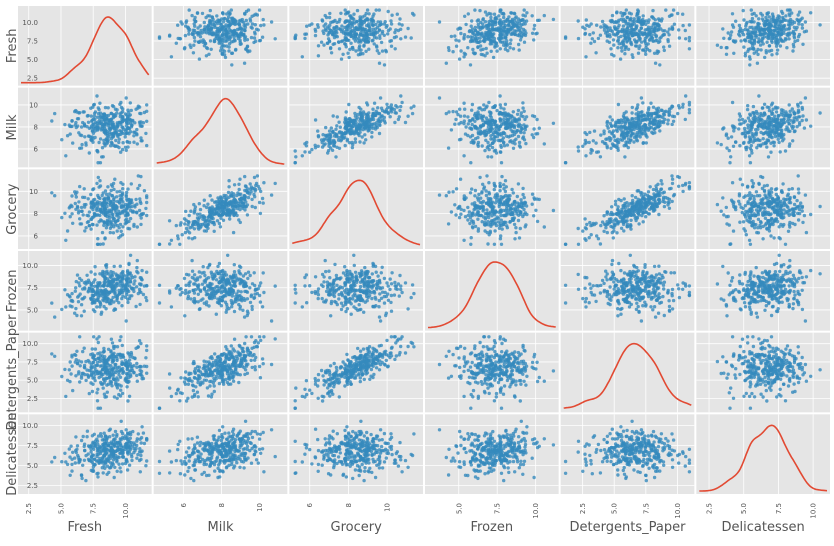 The image size is (834, 546). Describe the element at coordinates (628, 128) in the screenshot. I see `panel-milk-vs-detergents_paper` at that location.